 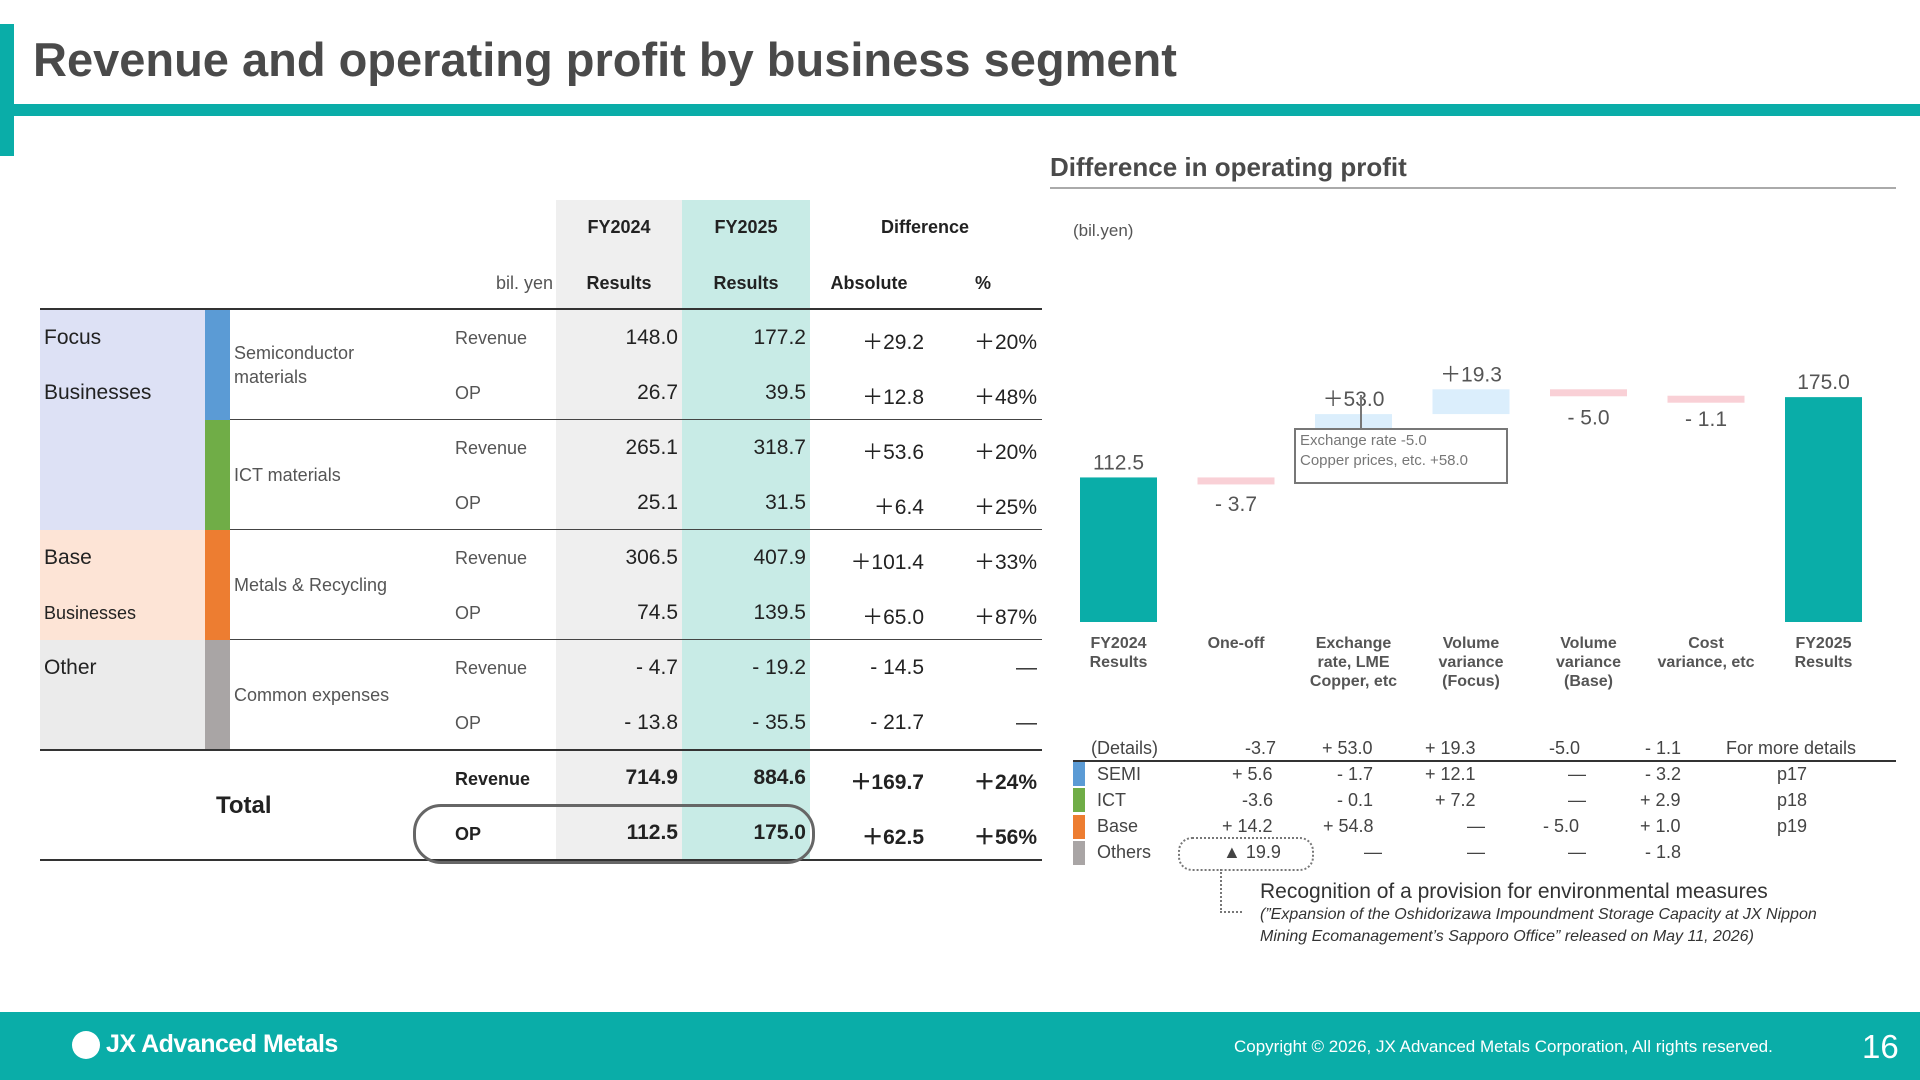 What do you see at coordinates (897, 722) in the screenshot?
I see `cell-absolute: - 21.7` at bounding box center [897, 722].